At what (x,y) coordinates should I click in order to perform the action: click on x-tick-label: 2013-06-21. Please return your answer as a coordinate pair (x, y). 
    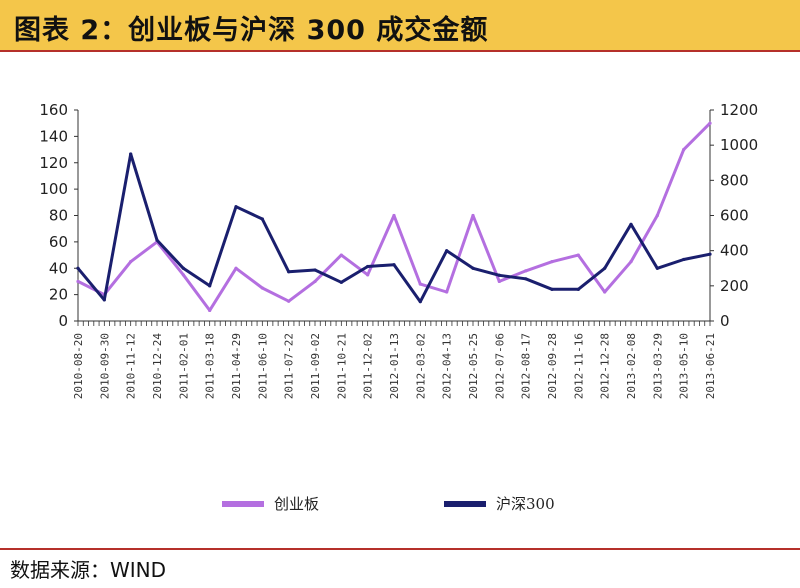
    Looking at the image, I should click on (710, 366).